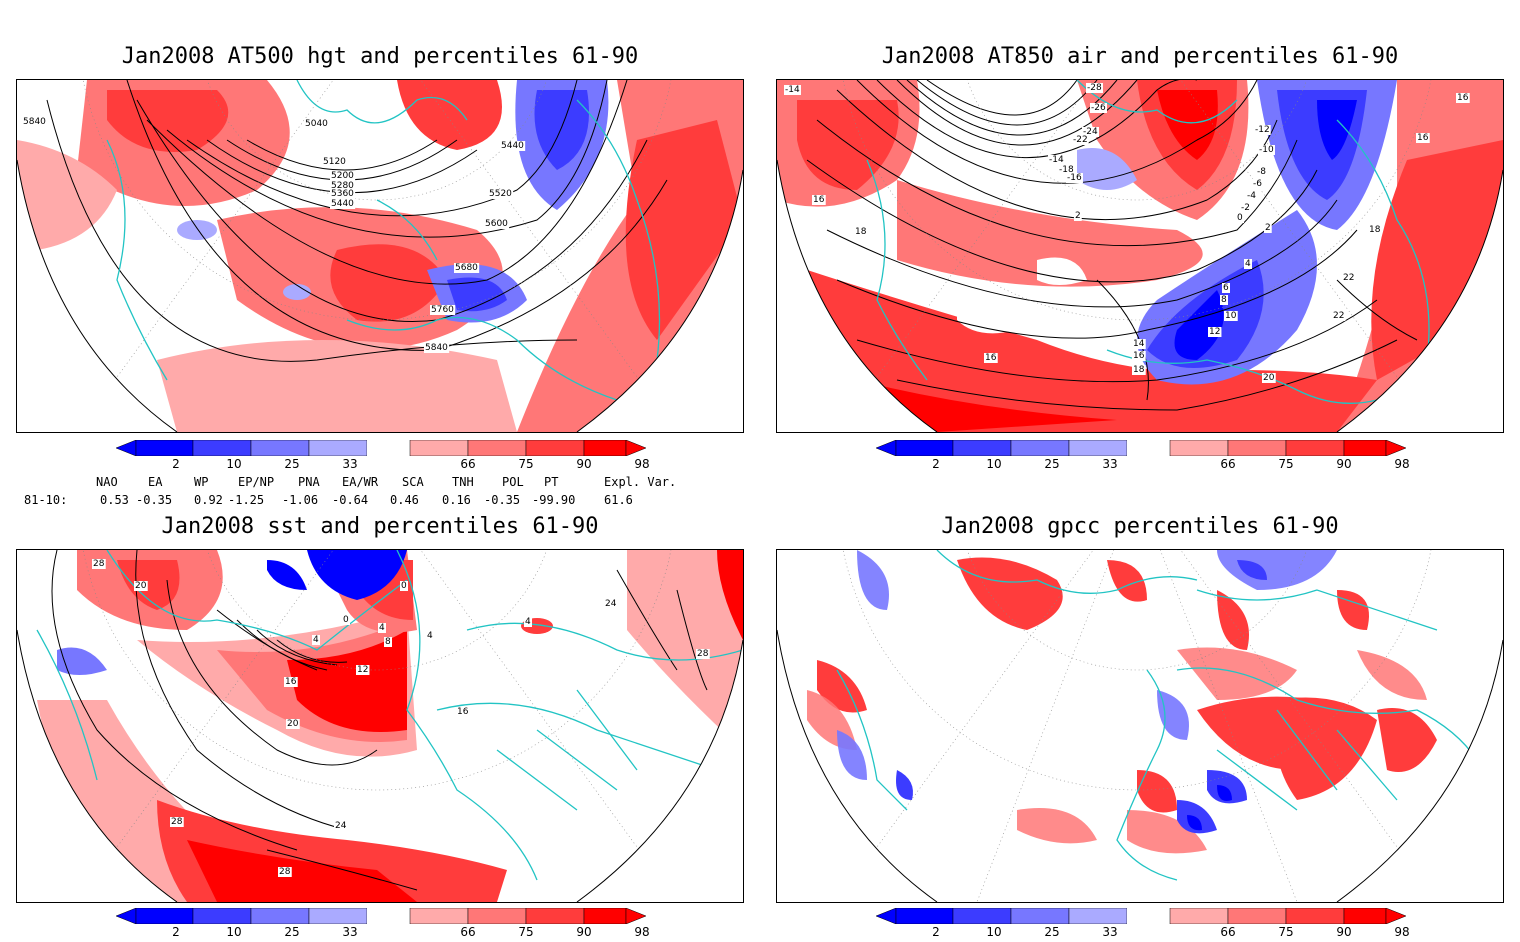 The height and width of the screenshot is (942, 1520). What do you see at coordinates (513, 482) in the screenshot?
I see `index-header: POL` at bounding box center [513, 482].